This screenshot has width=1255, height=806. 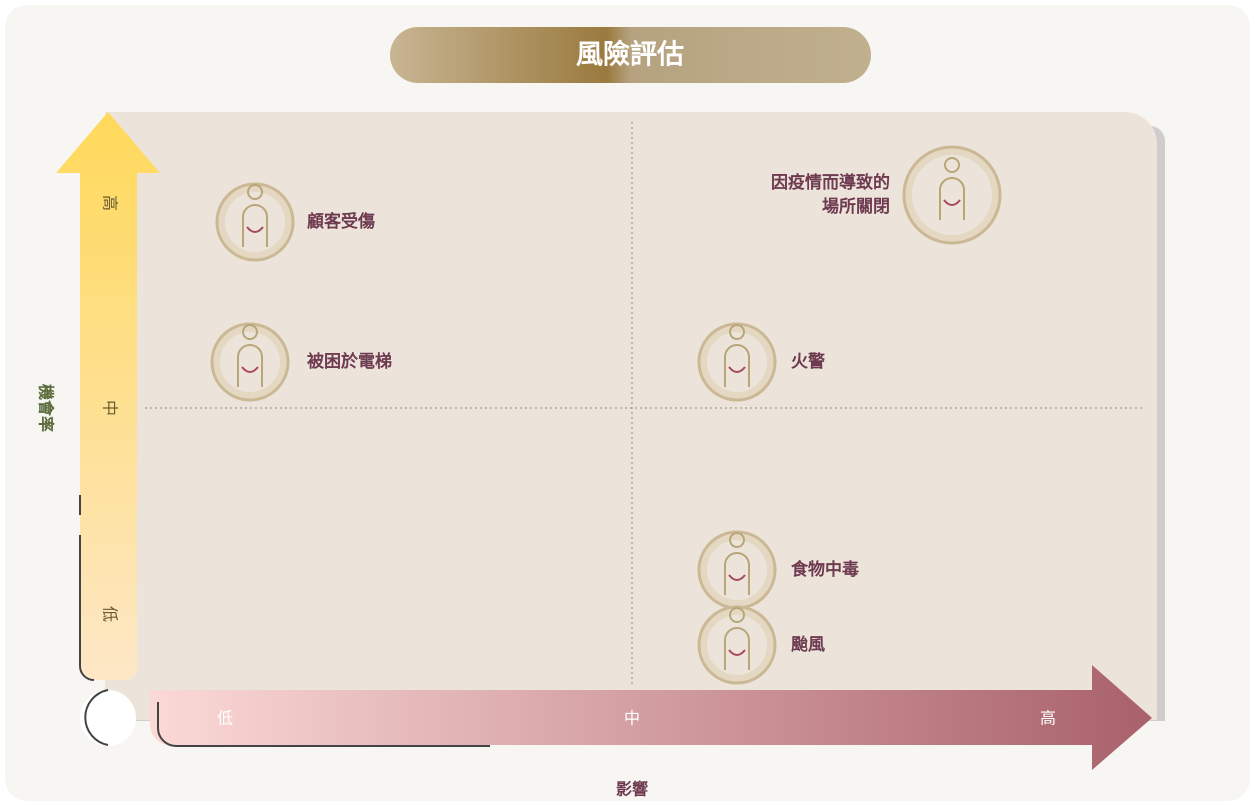 I want to click on y-tick-label: 中, so click(x=110, y=408).